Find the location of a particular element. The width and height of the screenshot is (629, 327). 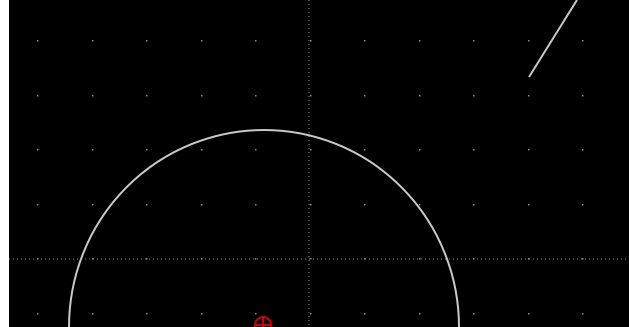

line-entity is located at coordinates (553, 39).